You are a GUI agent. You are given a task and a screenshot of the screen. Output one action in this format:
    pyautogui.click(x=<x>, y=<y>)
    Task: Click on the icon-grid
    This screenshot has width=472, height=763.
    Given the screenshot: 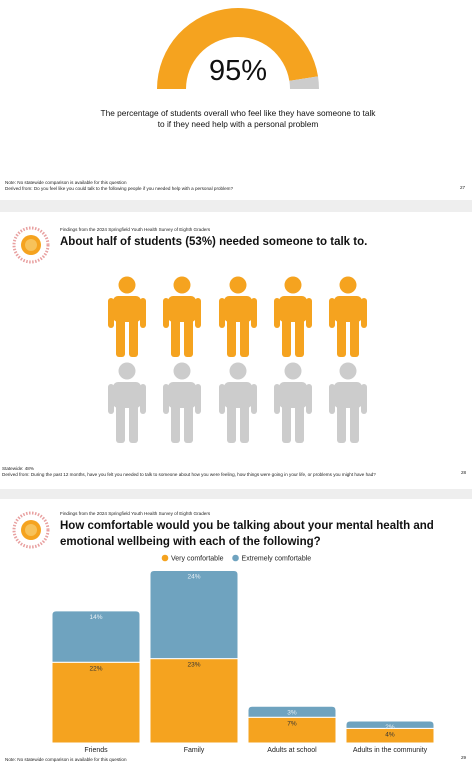 What is the action you would take?
    pyautogui.click(x=237, y=359)
    